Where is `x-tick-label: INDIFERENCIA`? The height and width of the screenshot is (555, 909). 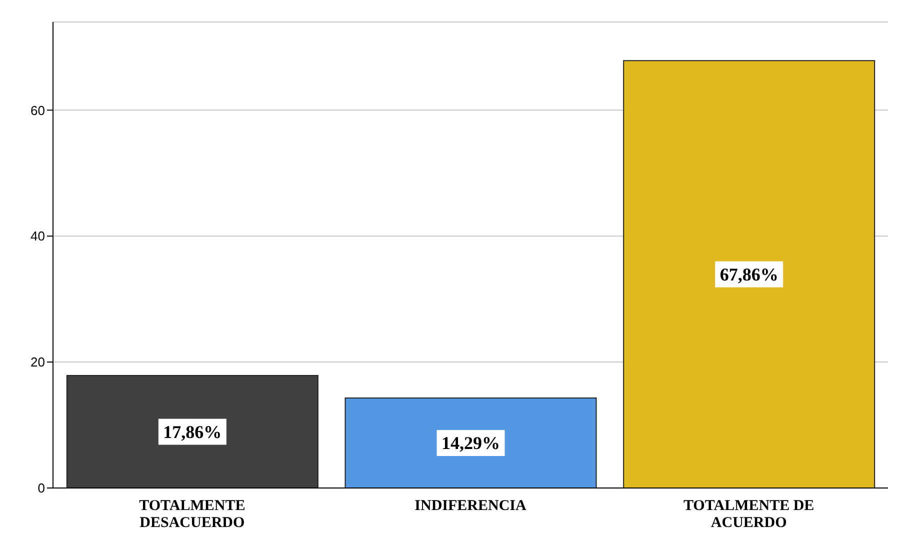 x-tick-label: INDIFERENCIA is located at coordinates (470, 506).